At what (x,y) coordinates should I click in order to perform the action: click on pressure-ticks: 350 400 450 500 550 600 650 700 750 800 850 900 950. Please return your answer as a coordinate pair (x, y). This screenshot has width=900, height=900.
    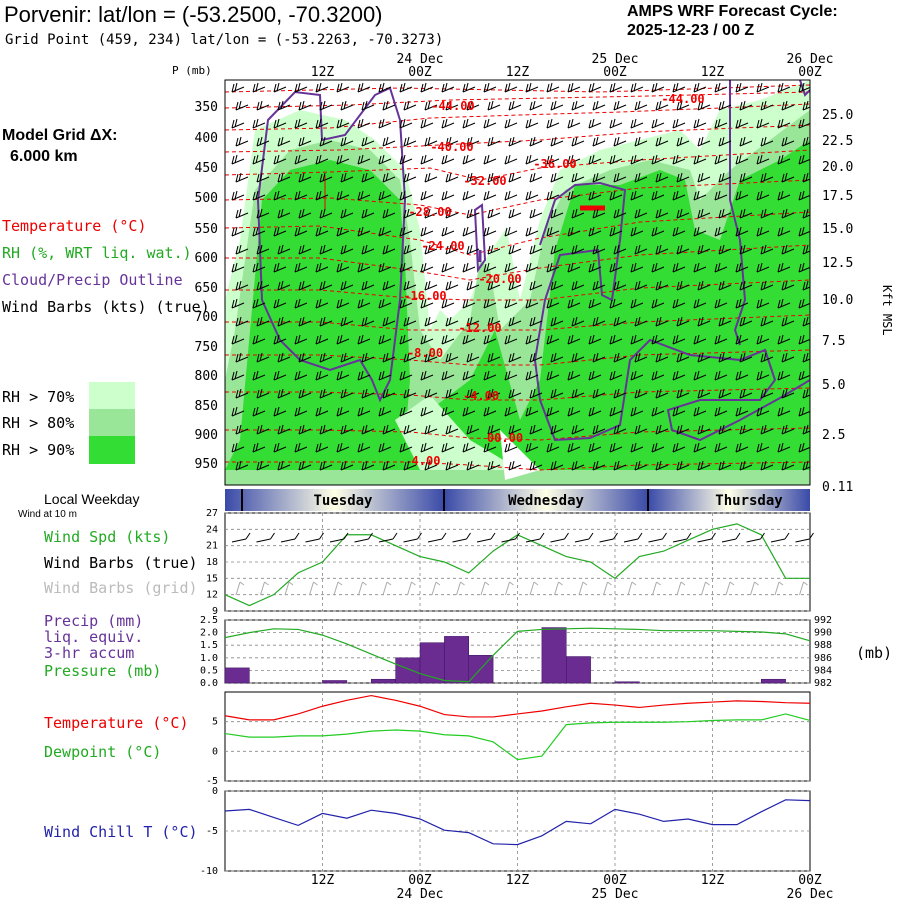
    Looking at the image, I should click on (206, 286).